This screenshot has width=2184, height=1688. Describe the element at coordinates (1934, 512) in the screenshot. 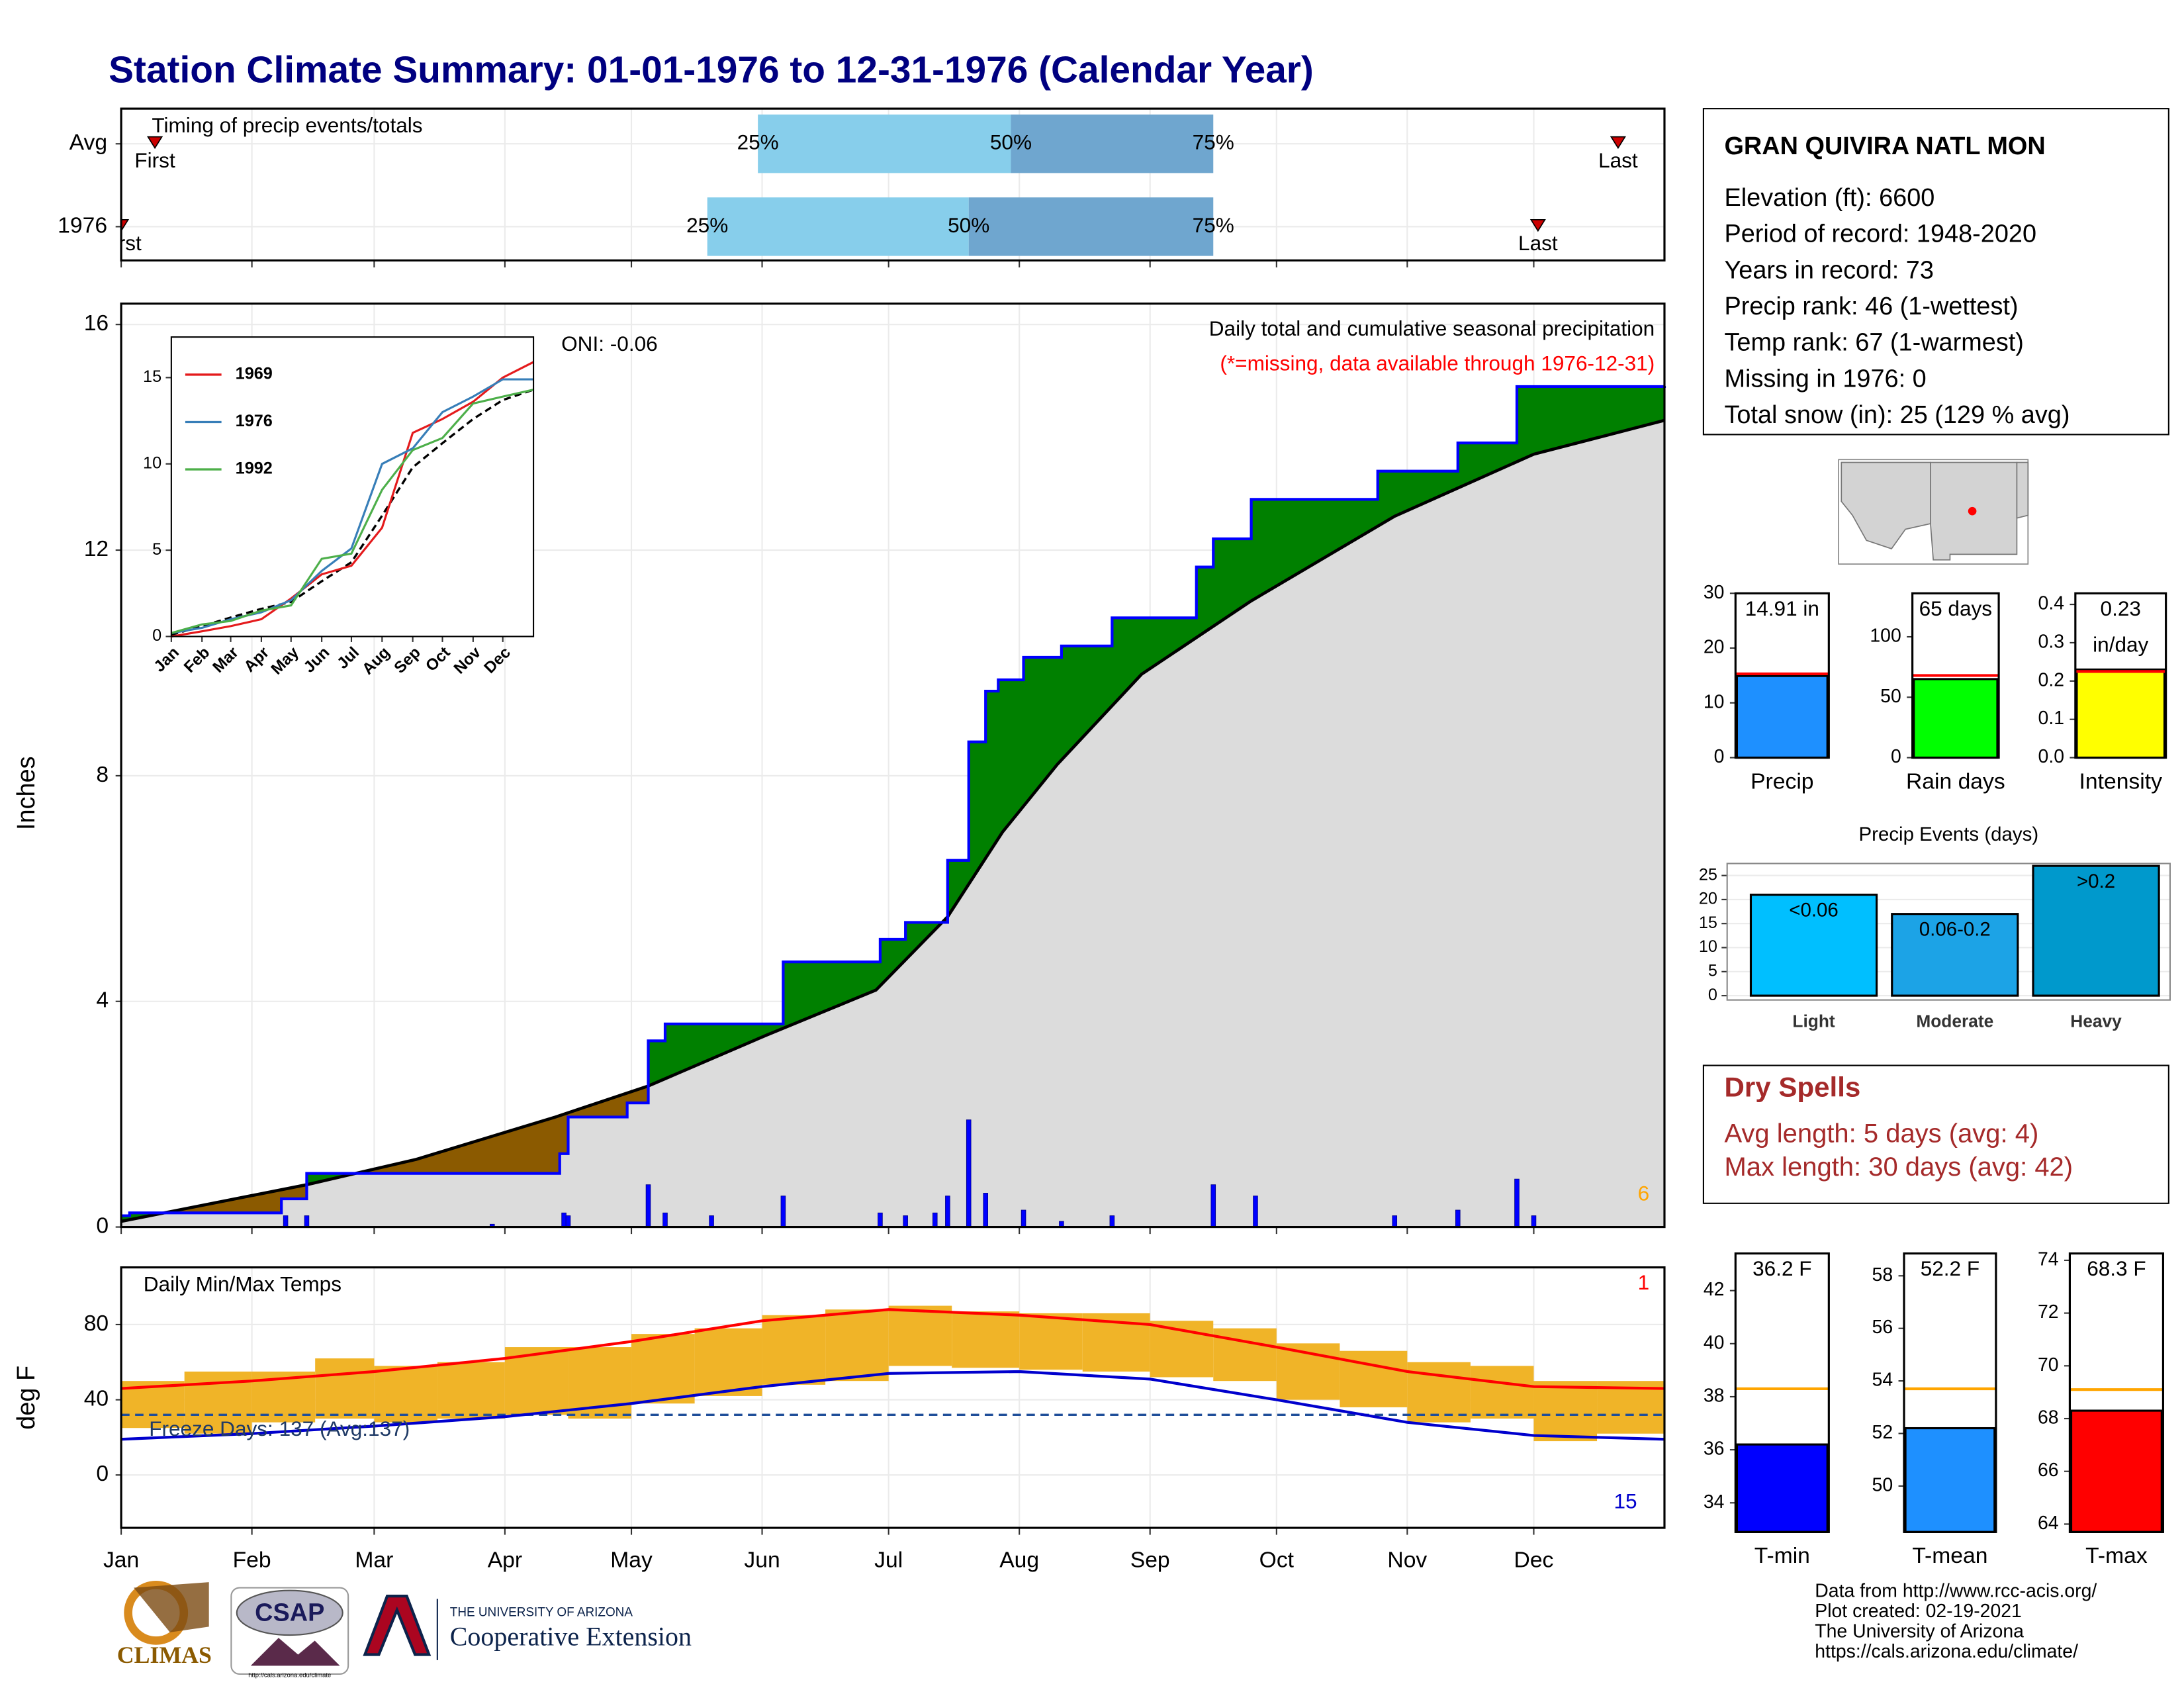

I see `locator-map` at that location.